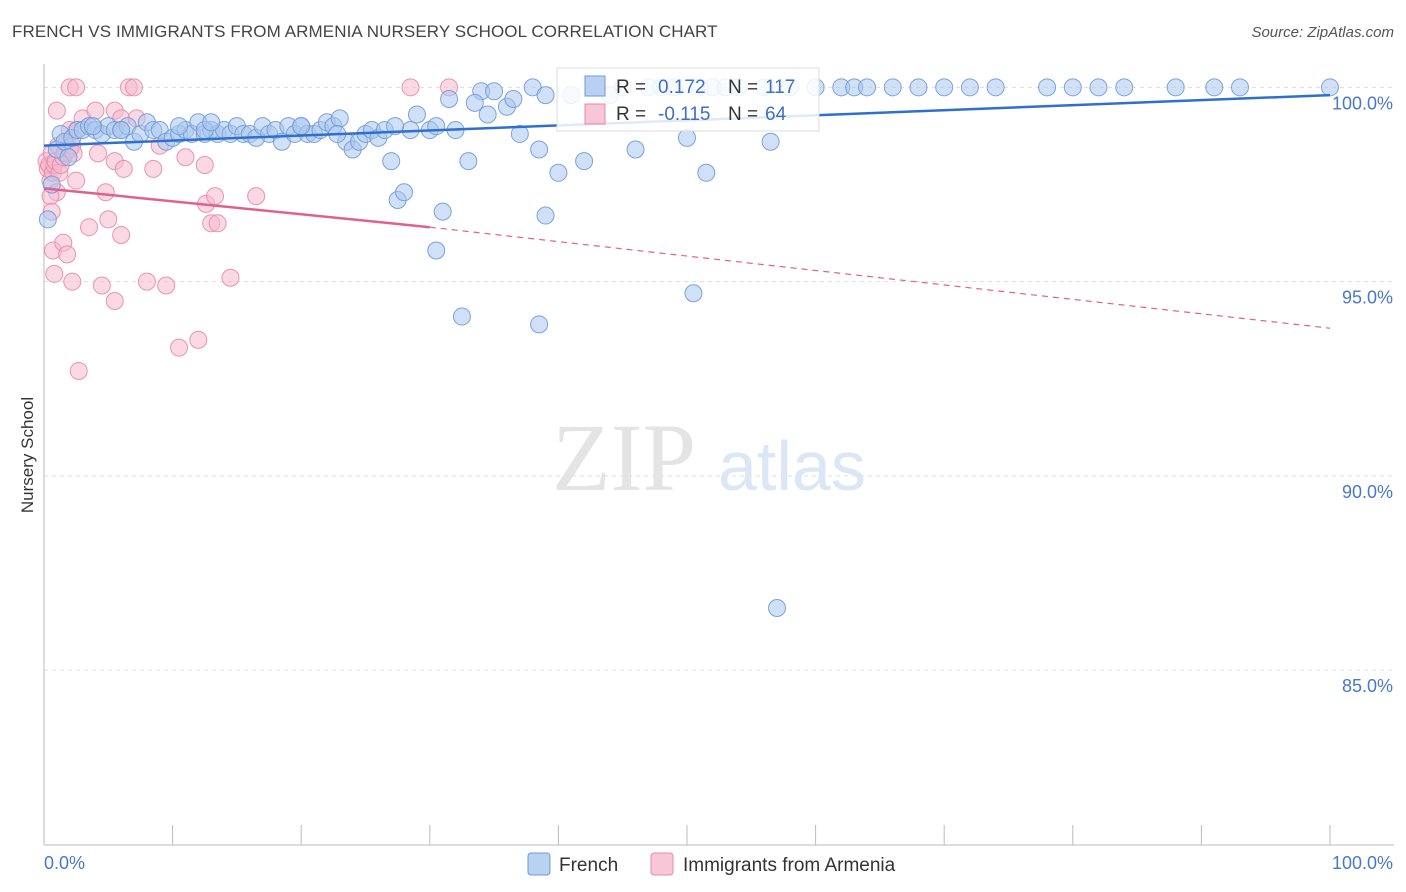 Image resolution: width=1406 pixels, height=892 pixels. What do you see at coordinates (1362, 103) in the screenshot?
I see `y-tick-label: 100.0%` at bounding box center [1362, 103].